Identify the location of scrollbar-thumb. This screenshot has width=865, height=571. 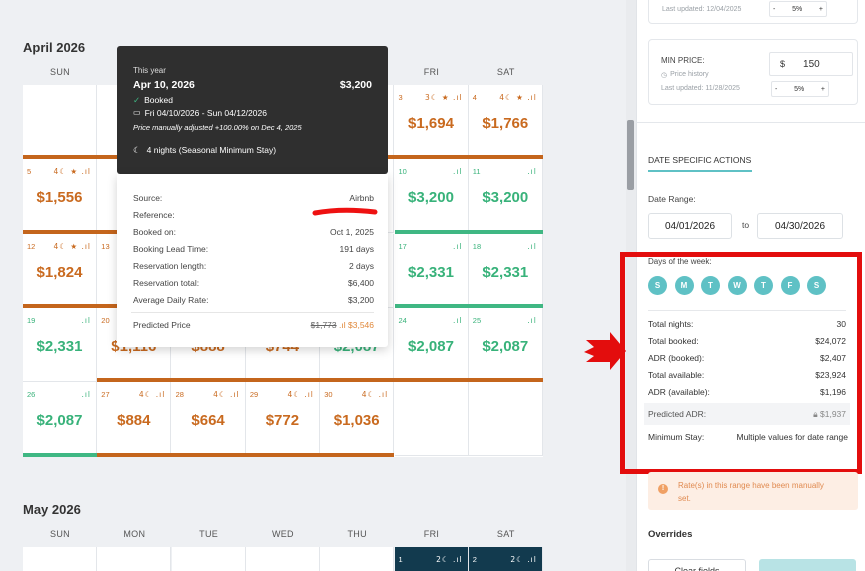
(630, 155).